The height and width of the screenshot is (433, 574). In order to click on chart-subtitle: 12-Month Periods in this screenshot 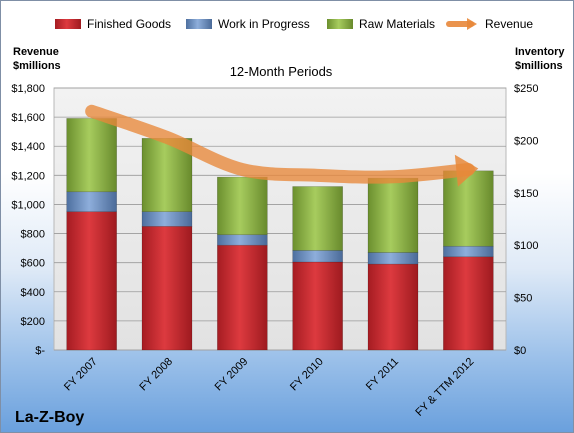, I will do `click(281, 71)`.